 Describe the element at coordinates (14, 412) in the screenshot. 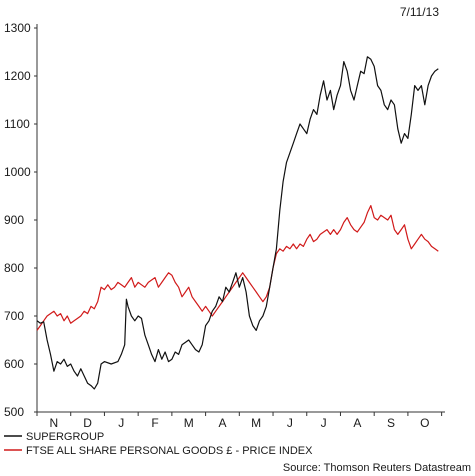

I see `y-tick-label: 500` at that location.